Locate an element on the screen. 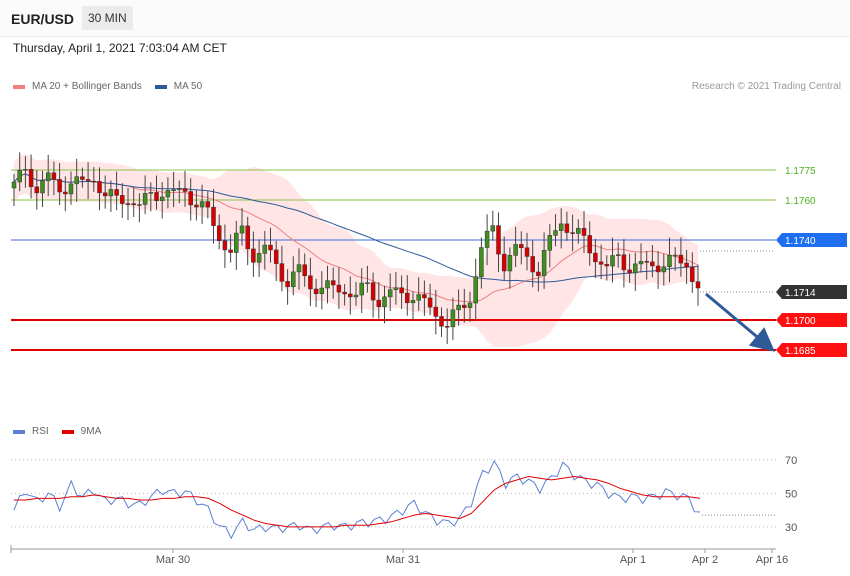 This screenshot has width=850, height=576. level-1-1700-badge is located at coordinates (811, 320).